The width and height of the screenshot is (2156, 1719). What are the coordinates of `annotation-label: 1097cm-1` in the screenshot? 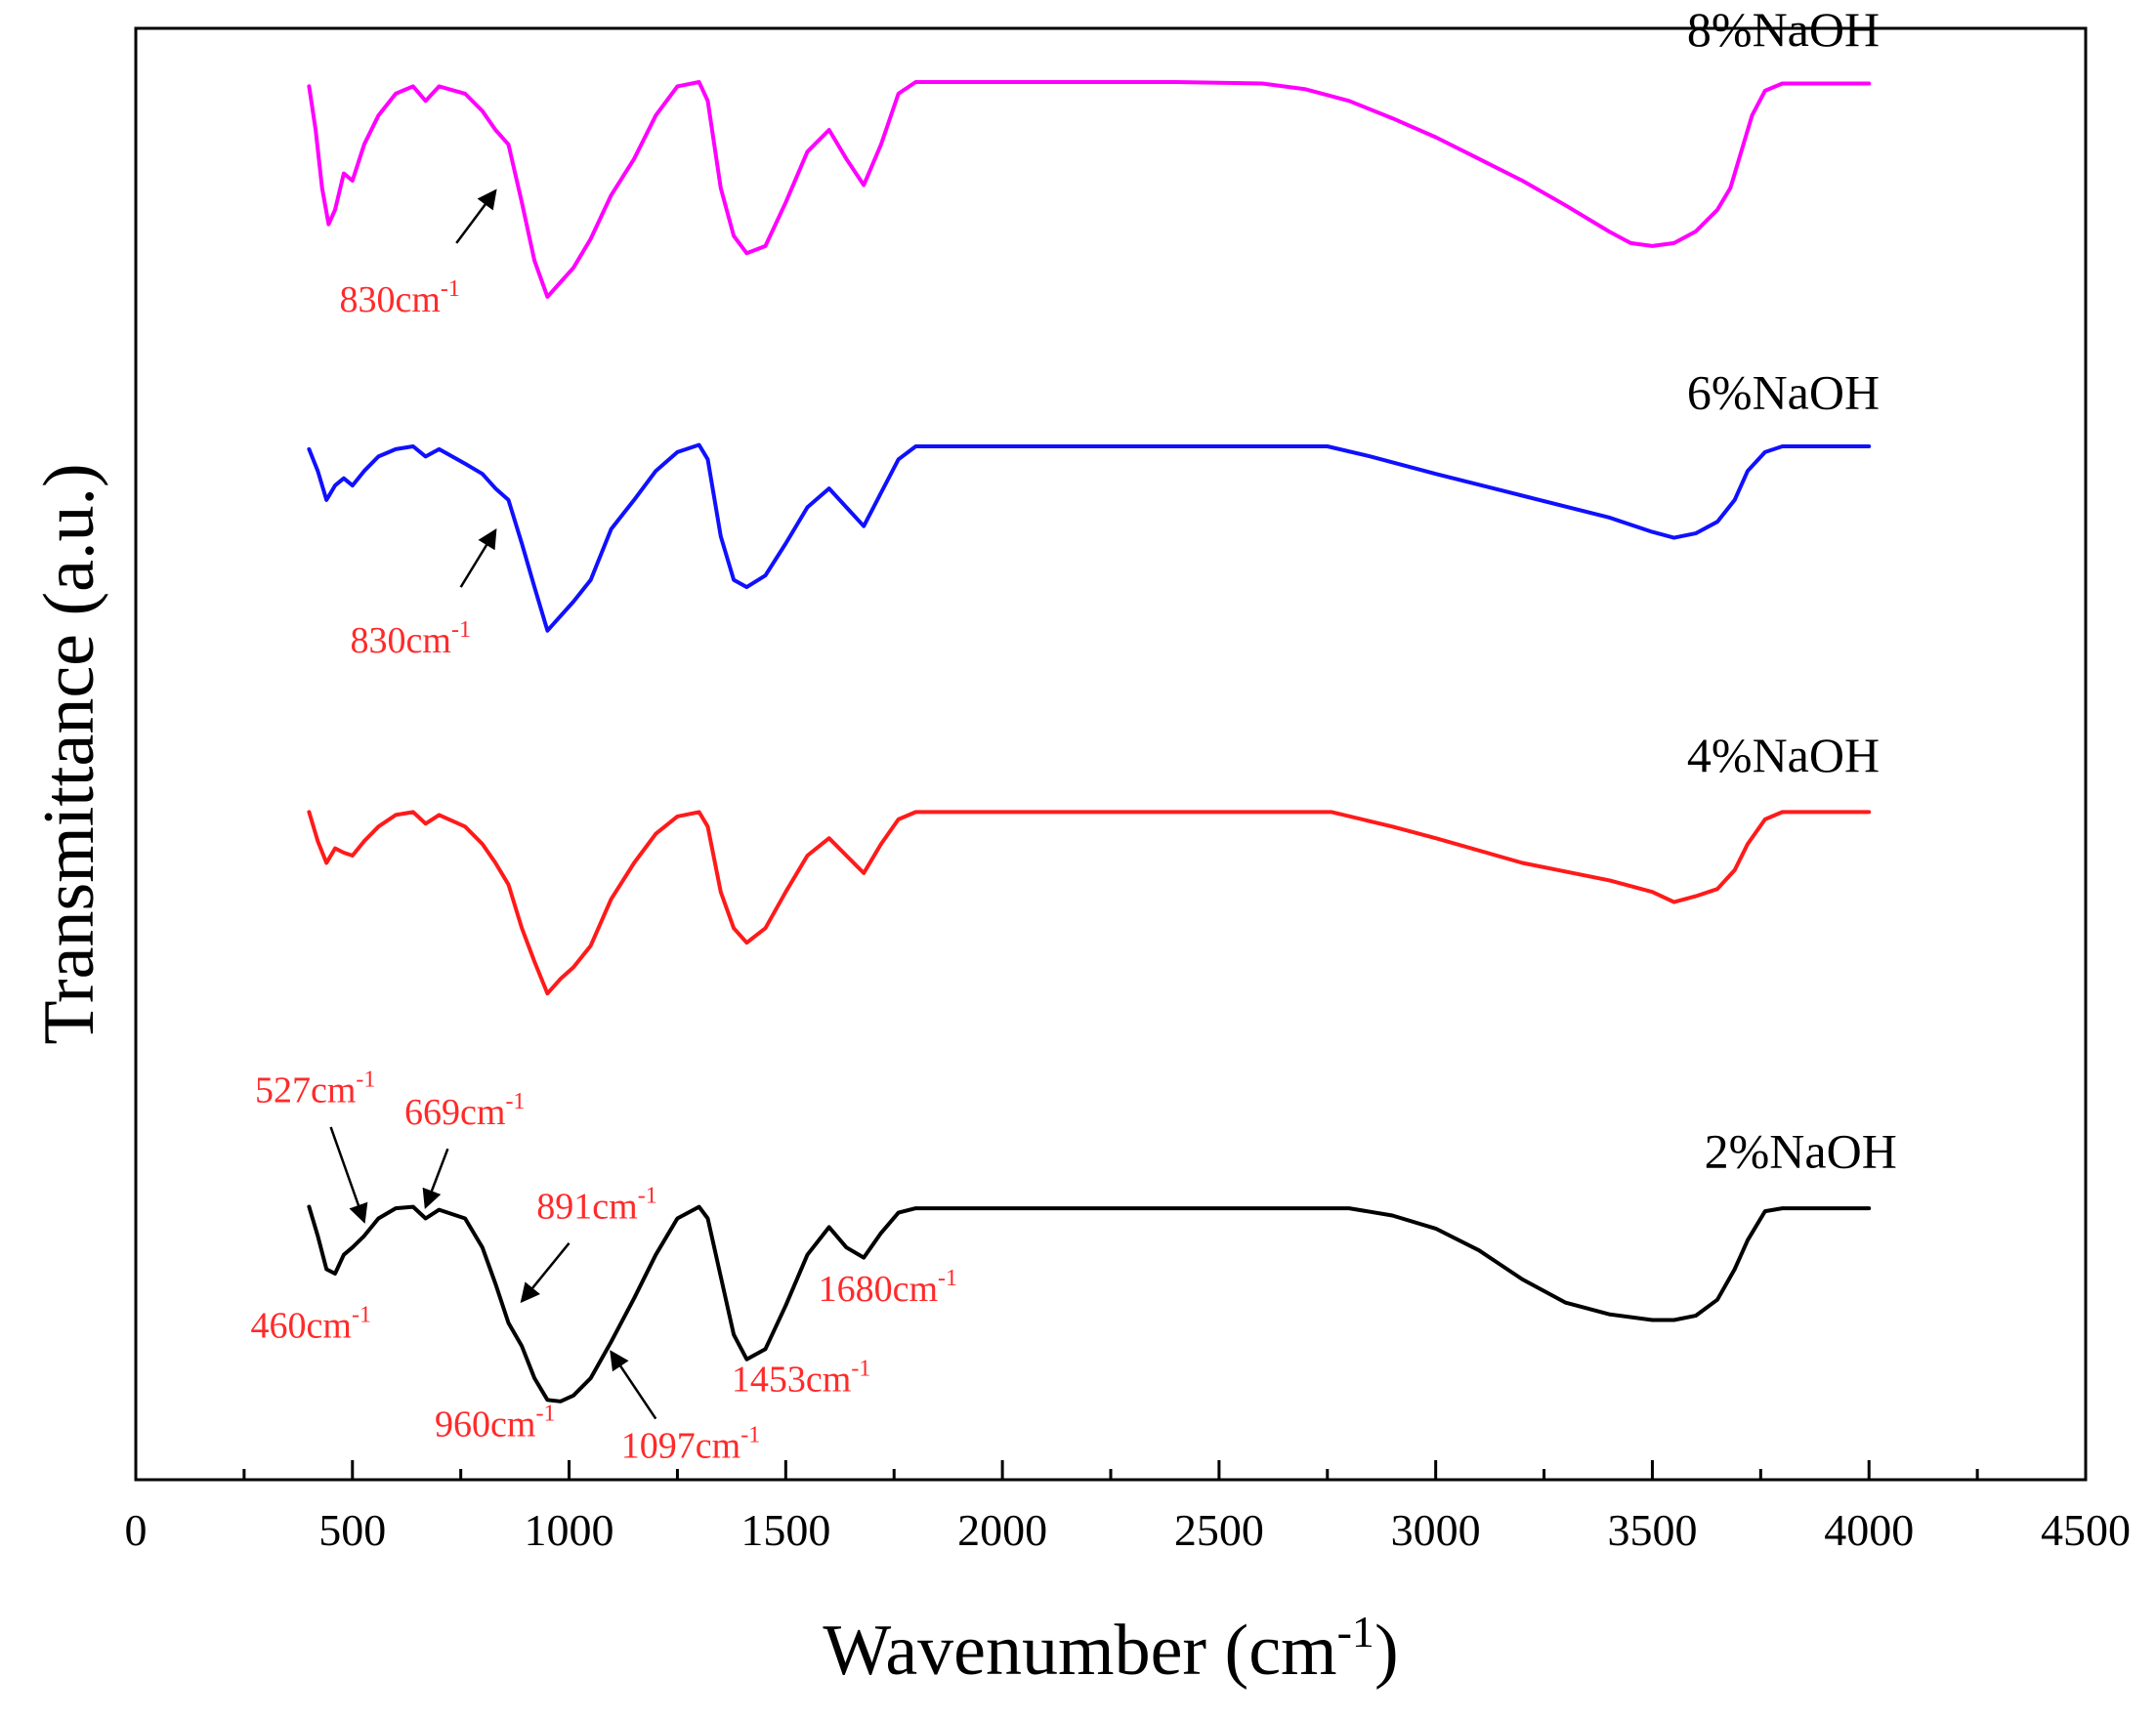 It's located at (690, 1445).